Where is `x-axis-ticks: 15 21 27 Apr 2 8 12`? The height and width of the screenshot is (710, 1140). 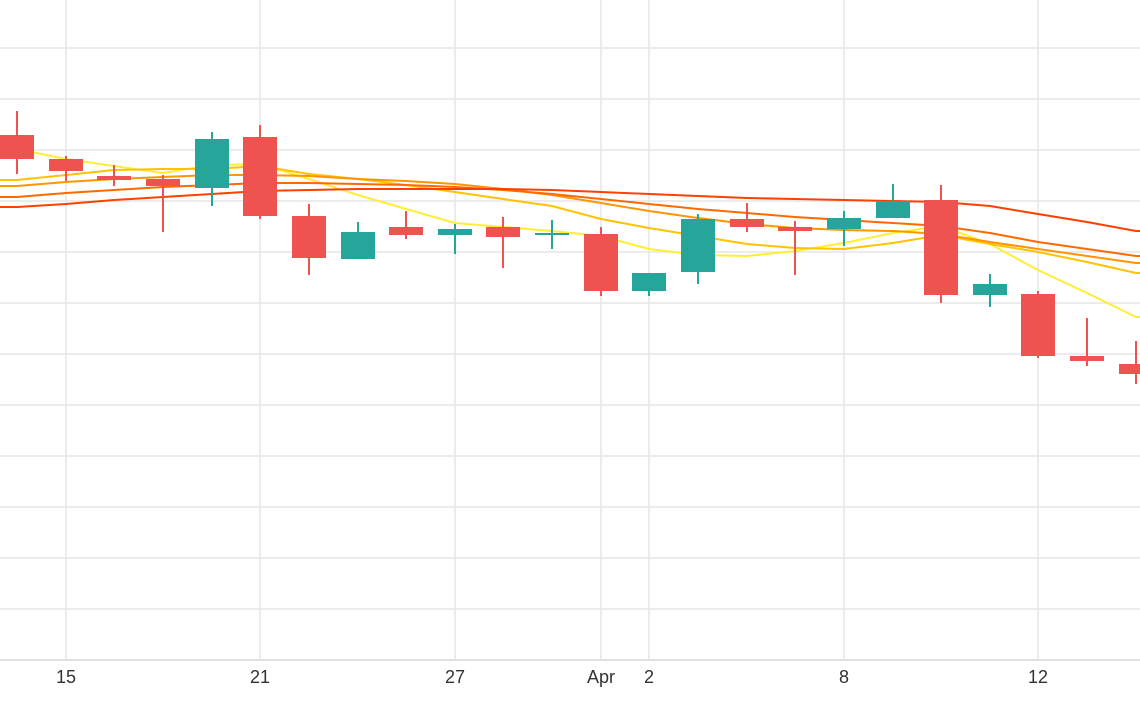
x-axis-ticks: 15 21 27 Apr 2 8 12 is located at coordinates (552, 677).